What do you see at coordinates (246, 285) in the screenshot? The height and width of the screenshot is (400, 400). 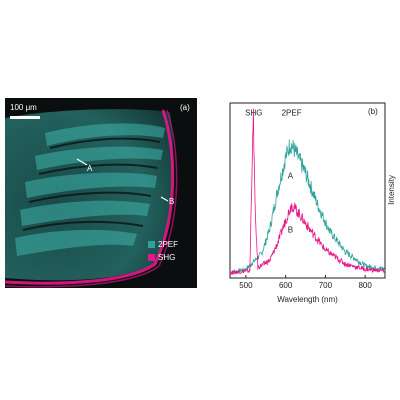 I see `x-tick-label: 500` at bounding box center [246, 285].